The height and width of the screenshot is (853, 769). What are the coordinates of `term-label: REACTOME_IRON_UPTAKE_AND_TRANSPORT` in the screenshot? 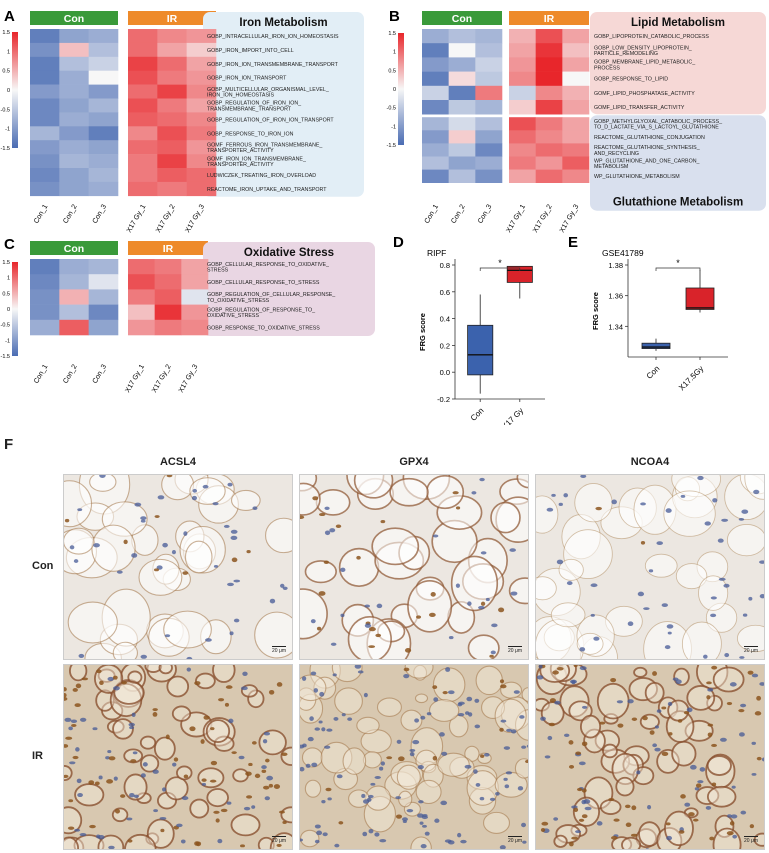 It's located at (267, 190).